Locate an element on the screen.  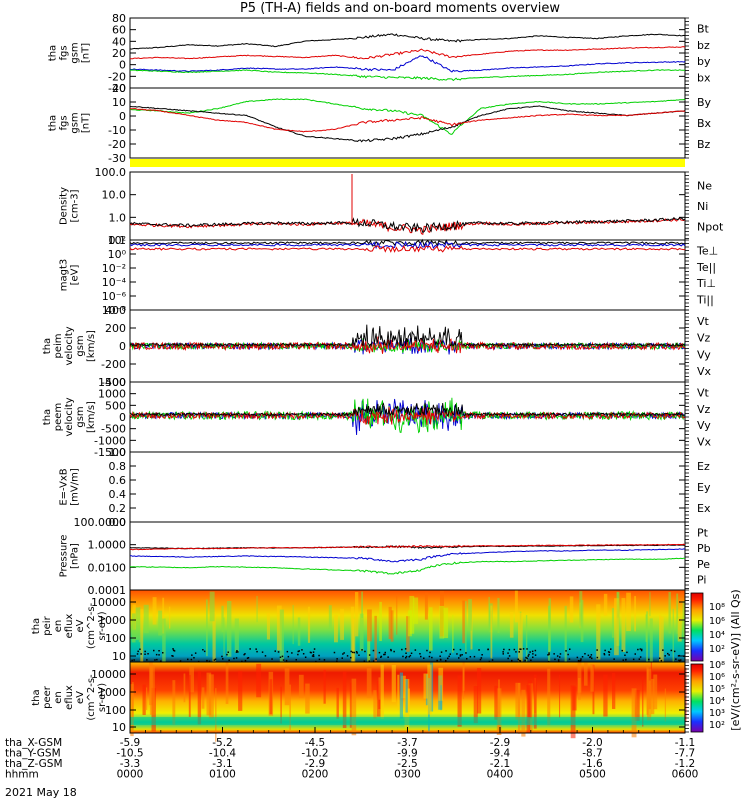
legend-ey-label: Ey is located at coordinates (704, 487).